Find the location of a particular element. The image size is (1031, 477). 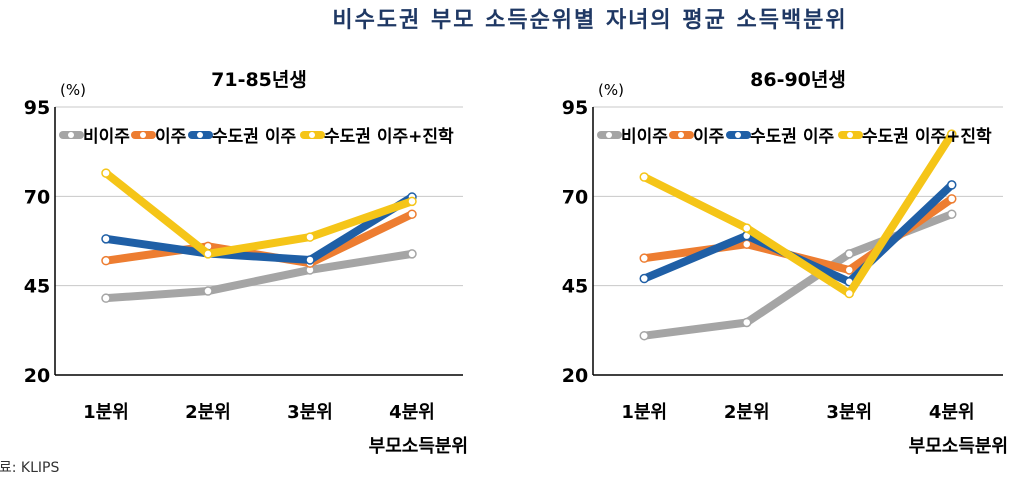

source-note: 자료: KLIPS is located at coordinates (30, 468).